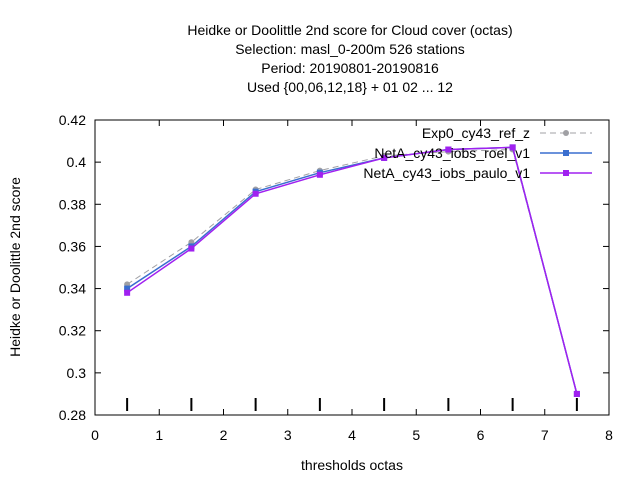 The width and height of the screenshot is (640, 480). What do you see at coordinates (72, 331) in the screenshot?
I see `y-tick-label: 0.32` at bounding box center [72, 331].